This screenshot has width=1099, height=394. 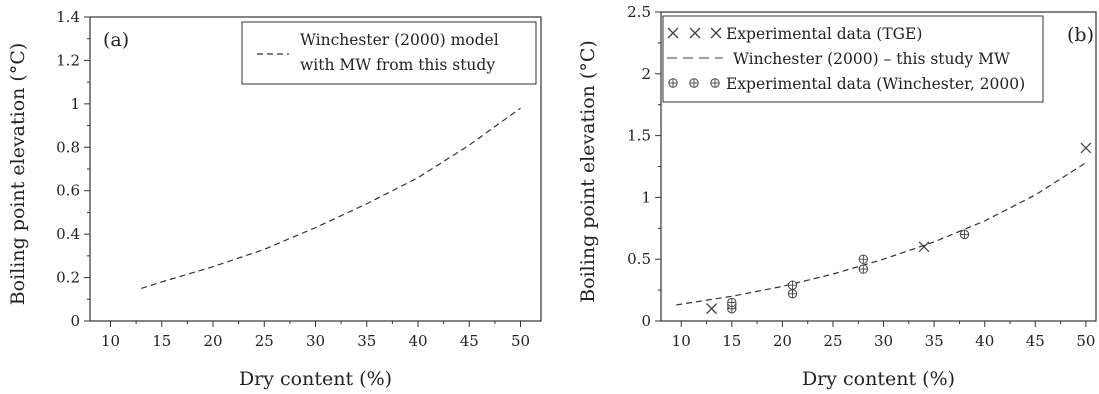 I want to click on y-tick-label: 2, so click(x=646, y=74).